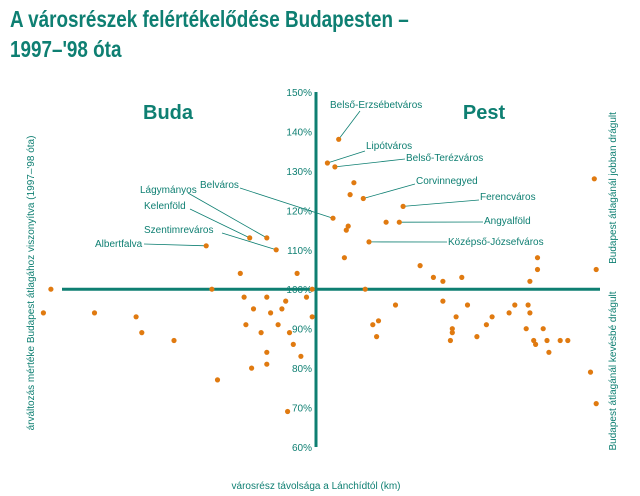 The height and width of the screenshot is (496, 640). What do you see at coordinates (484, 113) in the screenshot?
I see `side-label-pest: Pest` at bounding box center [484, 113].